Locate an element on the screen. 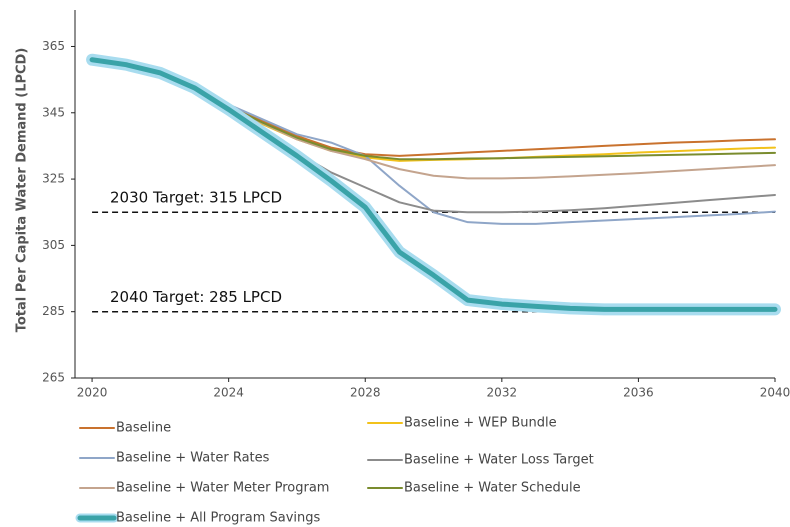 The height and width of the screenshot is (527, 790). y-tick-label: 265 is located at coordinates (53, 378).